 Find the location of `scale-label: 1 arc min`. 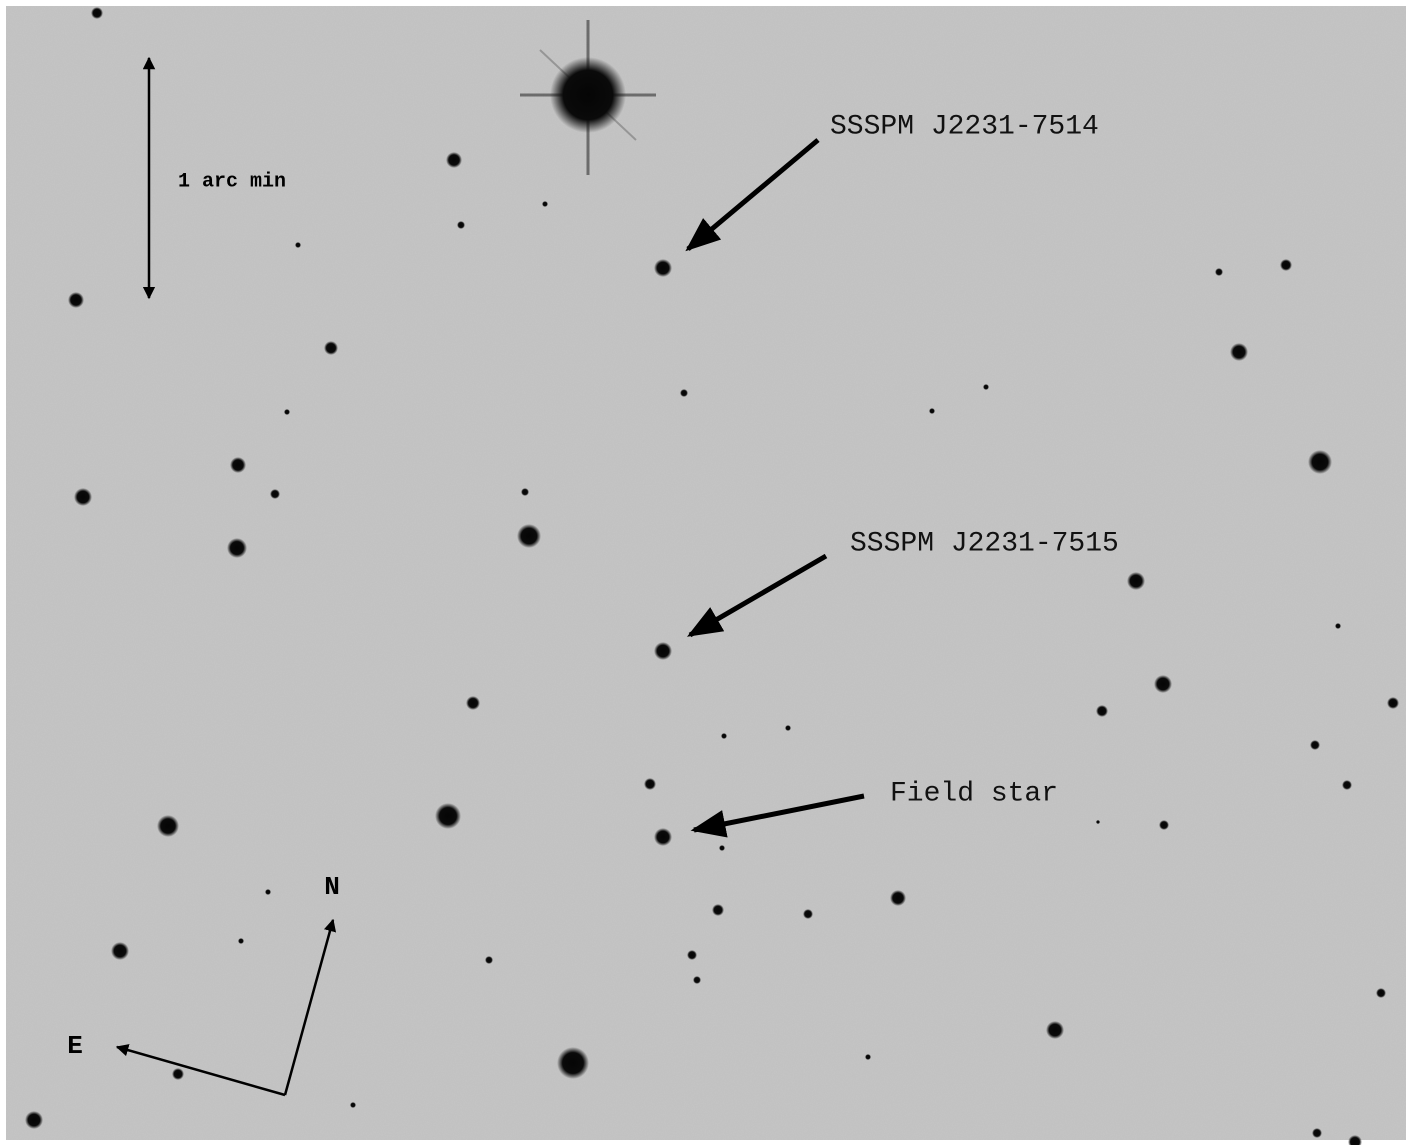

scale-label: 1 arc min is located at coordinates (232, 181).